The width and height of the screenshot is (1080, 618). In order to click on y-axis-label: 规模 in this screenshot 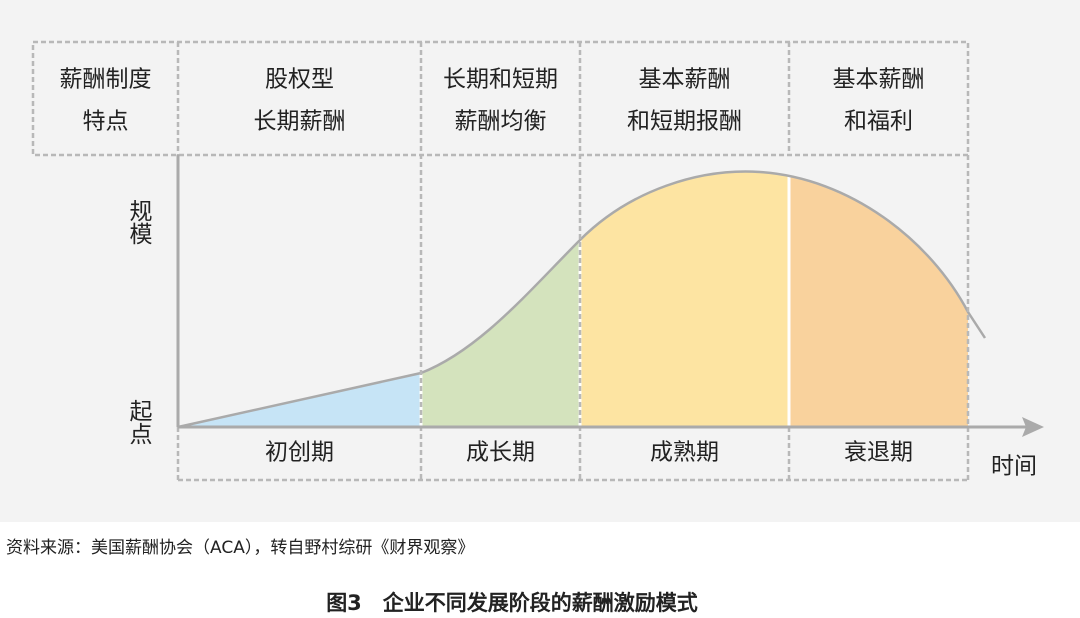, I will do `click(139, 222)`.